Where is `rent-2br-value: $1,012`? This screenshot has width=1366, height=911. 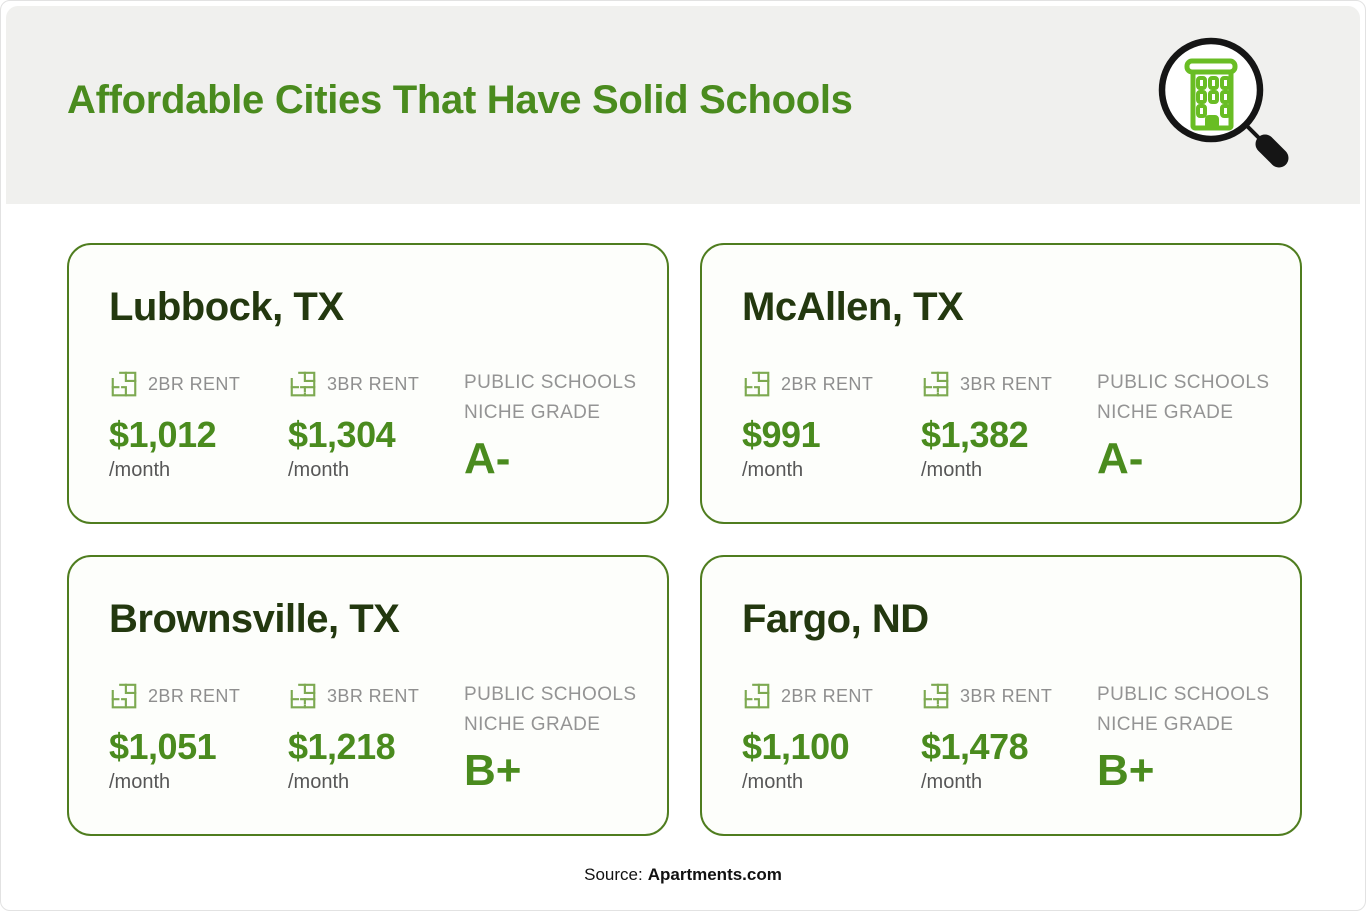 rent-2br-value: $1,012 is located at coordinates (163, 434).